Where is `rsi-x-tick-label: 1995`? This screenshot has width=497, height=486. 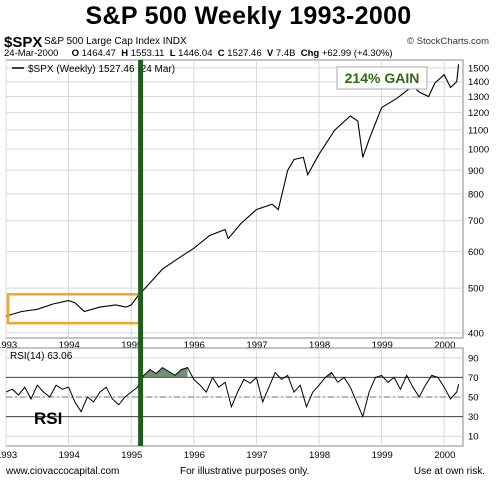
rsi-x-tick-label: 1995 is located at coordinates (131, 455).